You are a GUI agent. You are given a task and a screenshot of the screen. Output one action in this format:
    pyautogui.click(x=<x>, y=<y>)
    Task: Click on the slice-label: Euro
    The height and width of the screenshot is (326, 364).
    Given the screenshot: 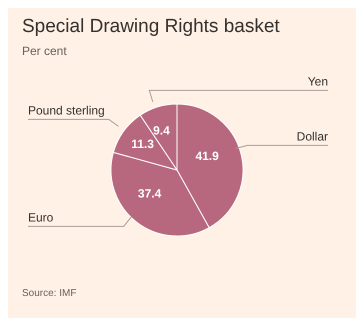 What is the action you would take?
    pyautogui.click(x=41, y=217)
    